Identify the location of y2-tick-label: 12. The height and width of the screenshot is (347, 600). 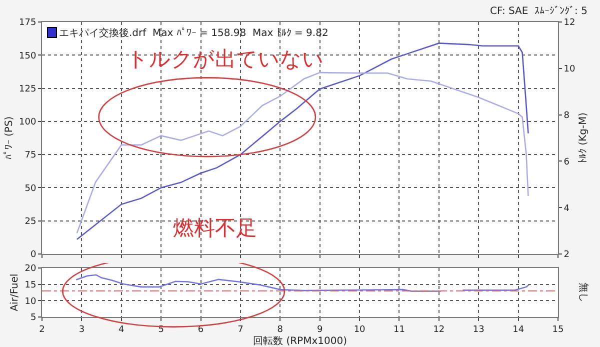
(570, 23).